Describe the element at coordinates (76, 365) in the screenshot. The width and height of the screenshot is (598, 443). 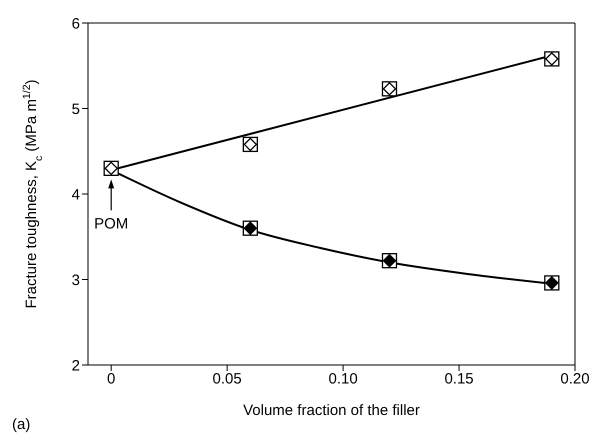
I see `y-tick-label: 2` at that location.